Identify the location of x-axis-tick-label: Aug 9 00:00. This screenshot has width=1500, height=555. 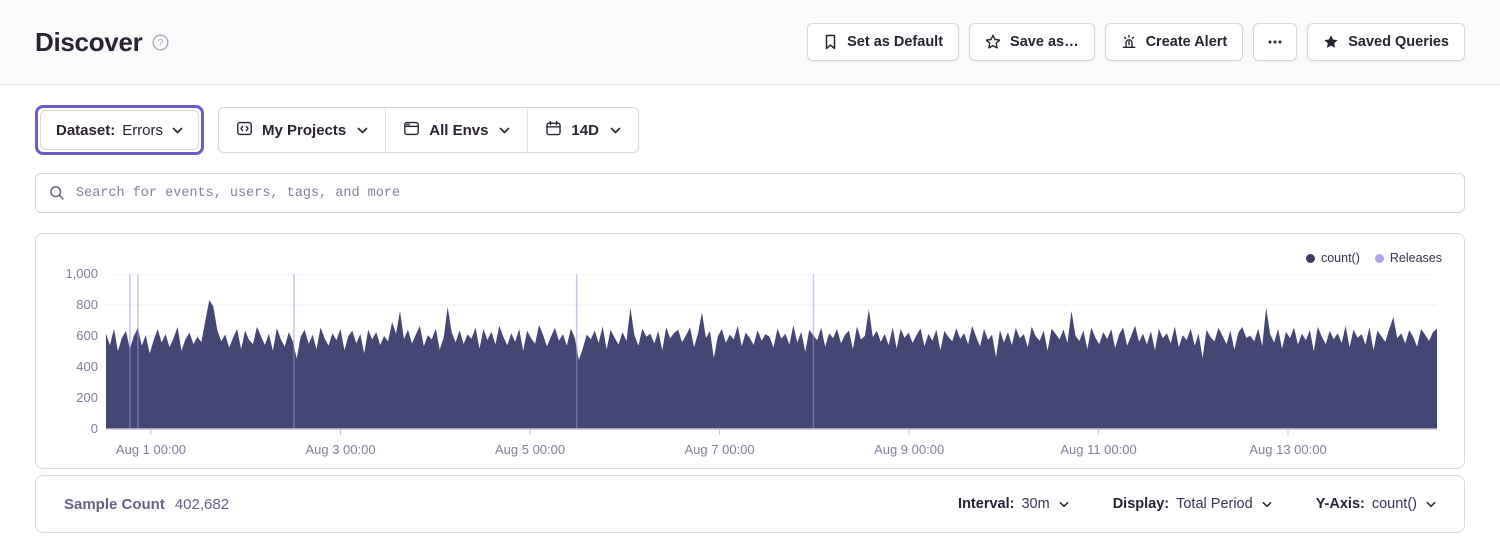
(909, 449).